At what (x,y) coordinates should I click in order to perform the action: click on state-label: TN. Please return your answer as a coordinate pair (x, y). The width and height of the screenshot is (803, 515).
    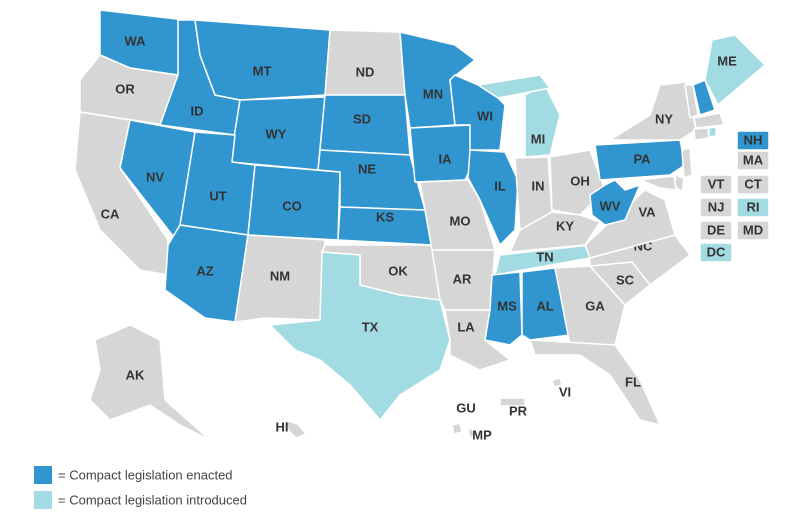
    Looking at the image, I should click on (544, 256).